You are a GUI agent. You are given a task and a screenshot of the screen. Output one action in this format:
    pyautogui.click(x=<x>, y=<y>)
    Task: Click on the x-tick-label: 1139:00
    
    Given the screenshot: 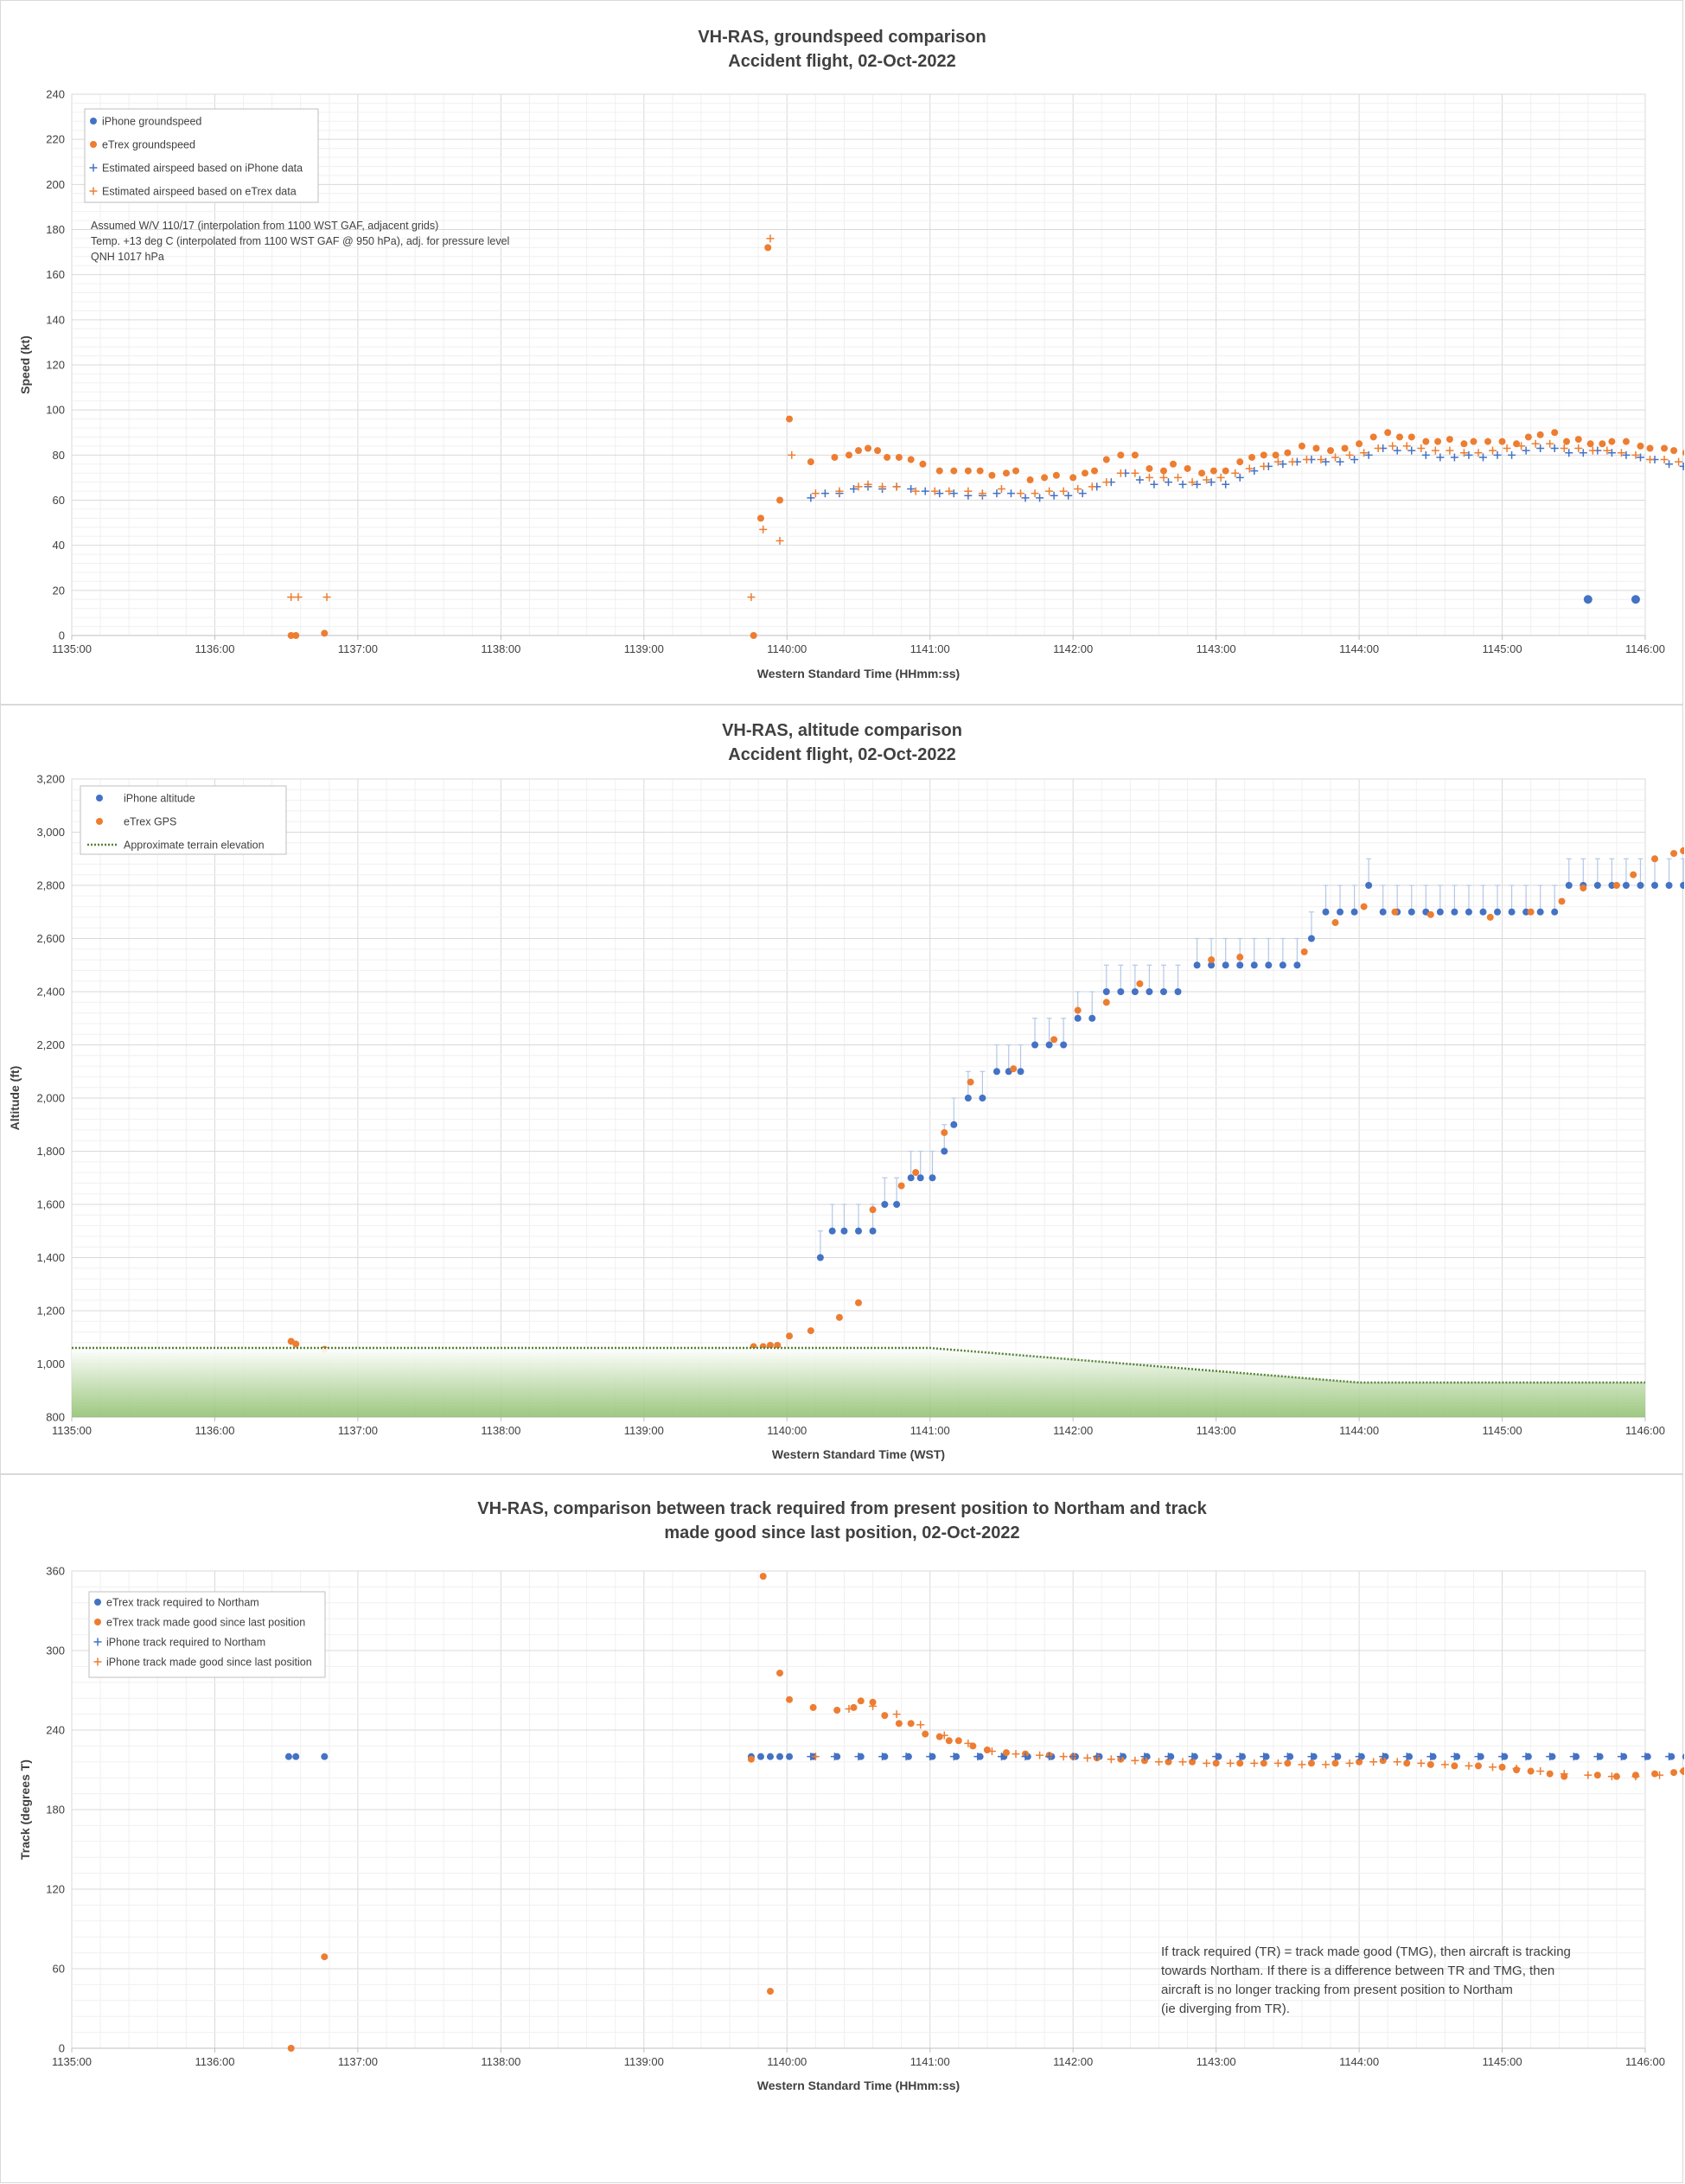 What is the action you would take?
    pyautogui.click(x=644, y=2062)
    